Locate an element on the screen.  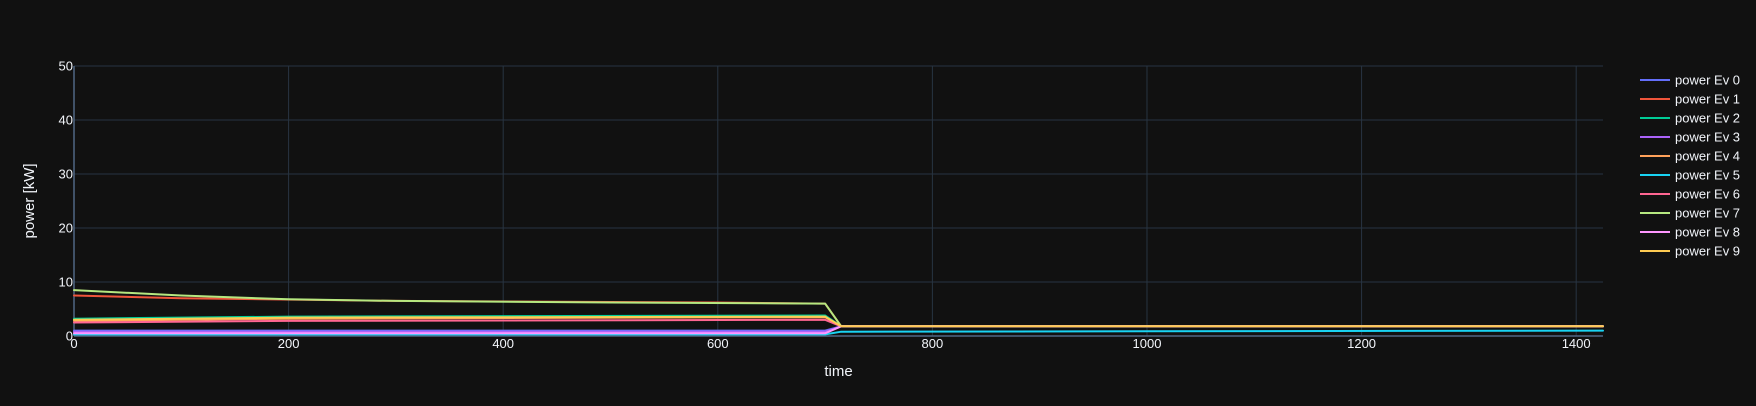
y-tick-label: 30 is located at coordinates (66, 174).